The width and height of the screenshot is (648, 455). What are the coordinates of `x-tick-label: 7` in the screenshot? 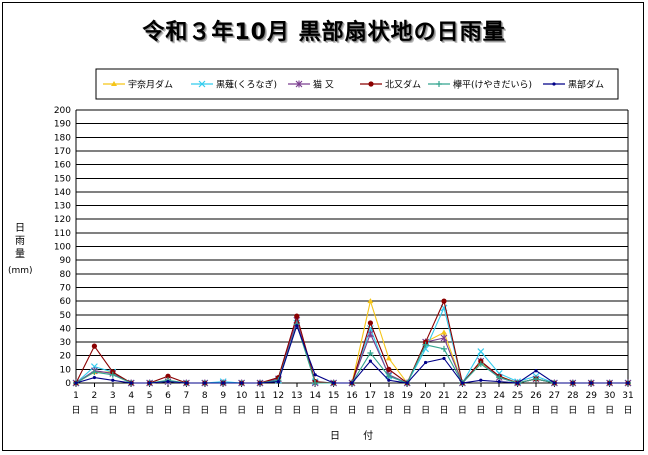 It's located at (187, 396).